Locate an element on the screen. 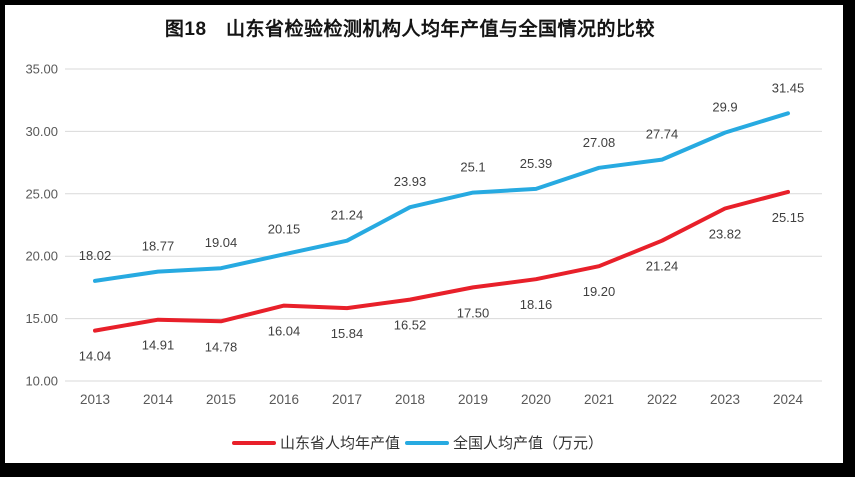 The width and height of the screenshot is (855, 477). legend-label-shandong: 山东省人均年产值 is located at coordinates (339, 443).